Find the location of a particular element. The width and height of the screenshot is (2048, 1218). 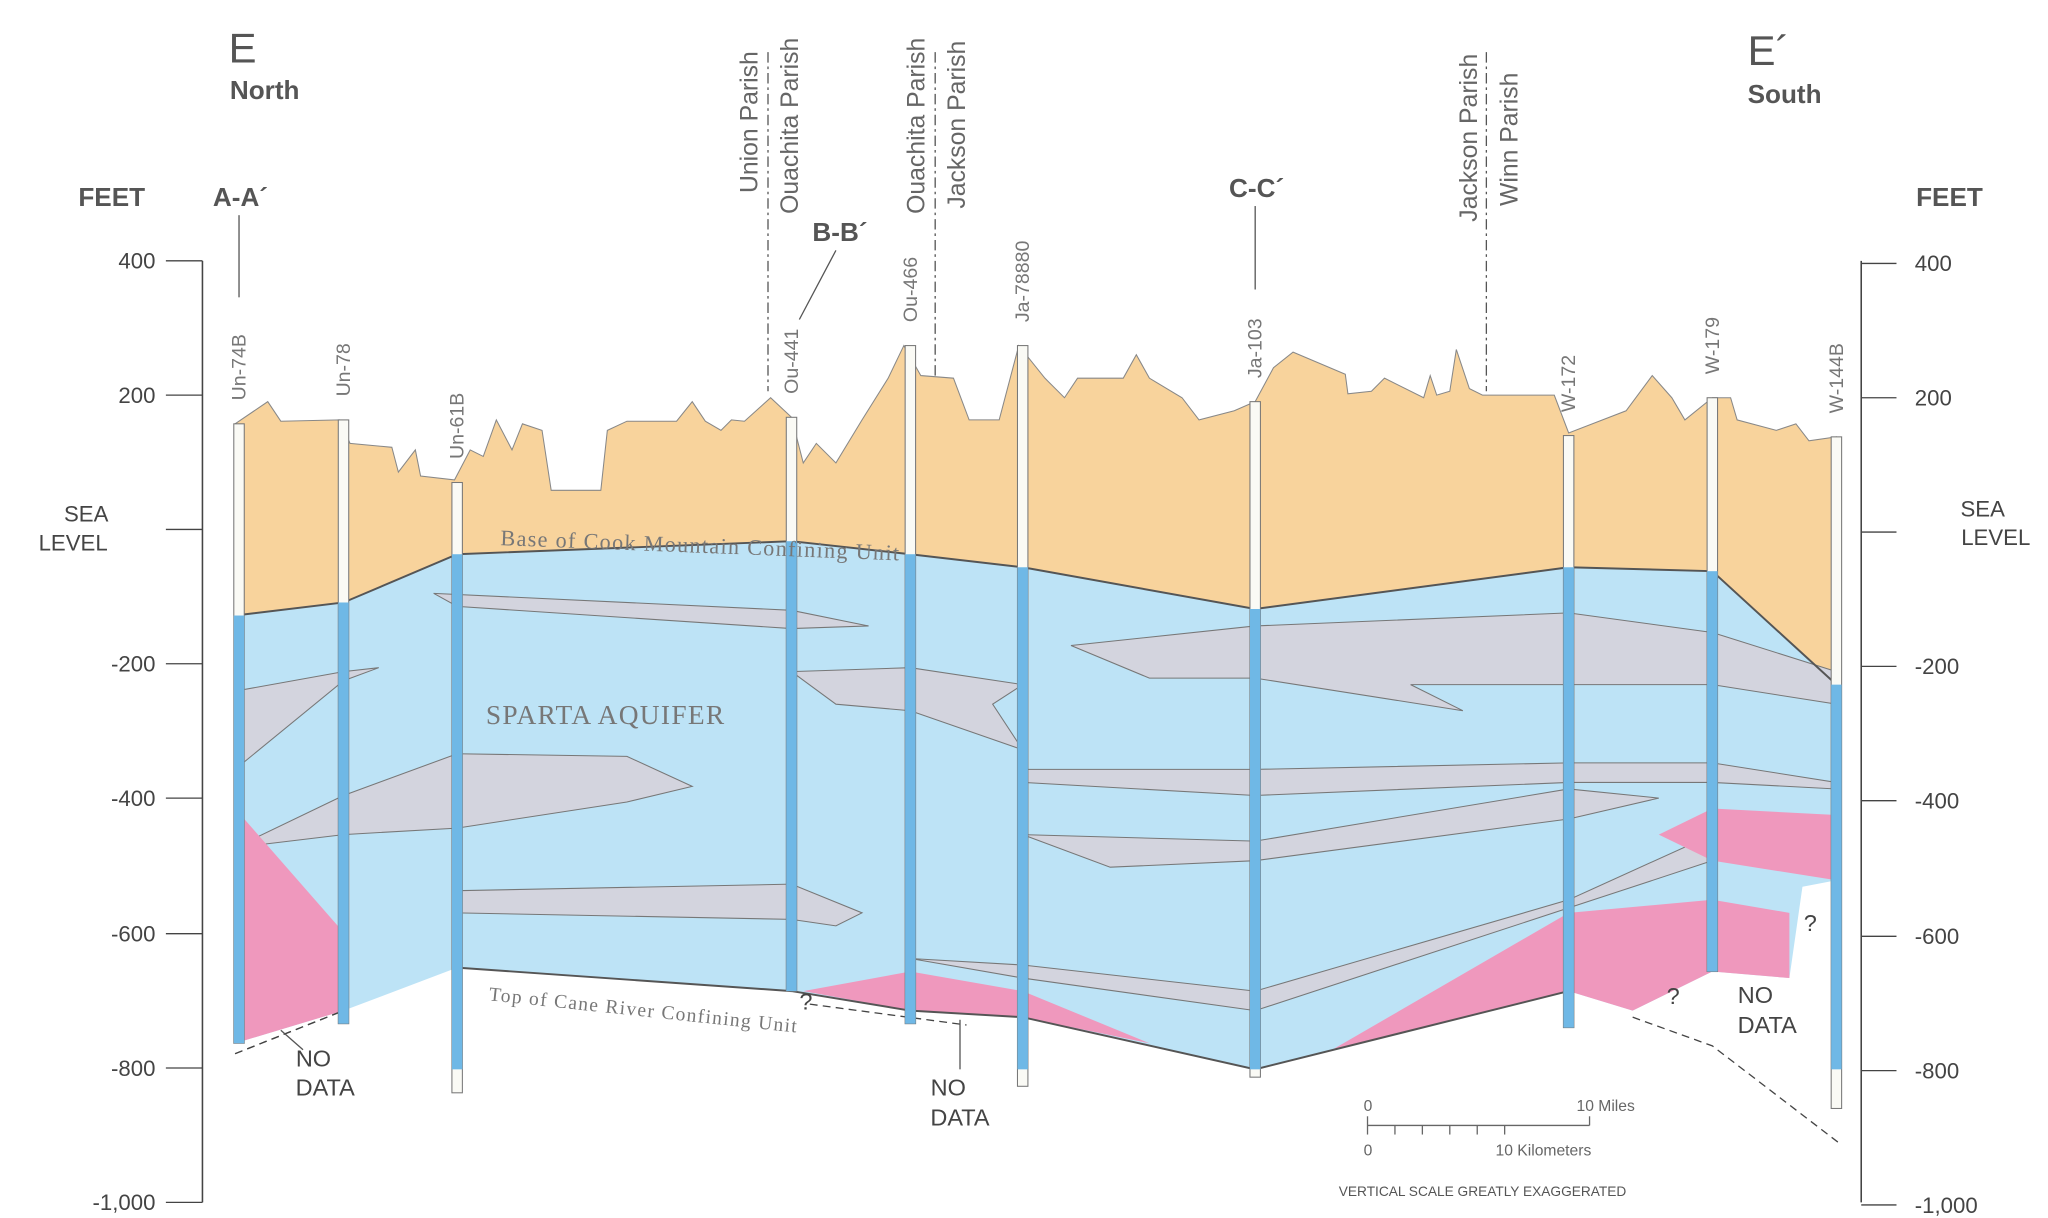

parish: Winn Parish is located at coordinates (1510, 139).